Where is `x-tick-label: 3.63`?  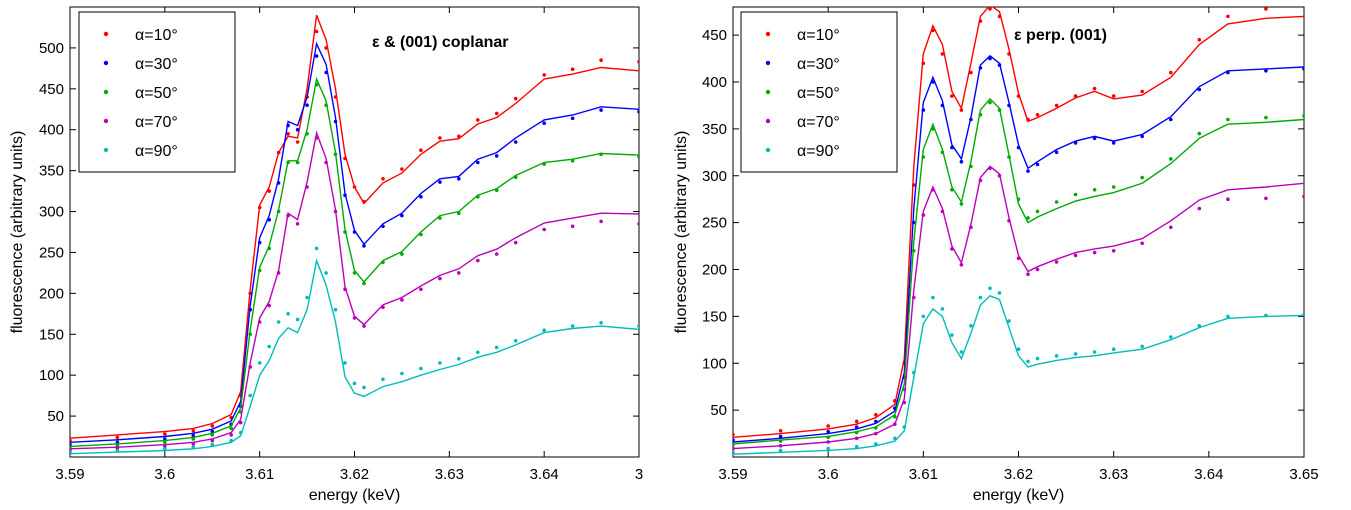
x-tick-label: 3.63 is located at coordinates (449, 474).